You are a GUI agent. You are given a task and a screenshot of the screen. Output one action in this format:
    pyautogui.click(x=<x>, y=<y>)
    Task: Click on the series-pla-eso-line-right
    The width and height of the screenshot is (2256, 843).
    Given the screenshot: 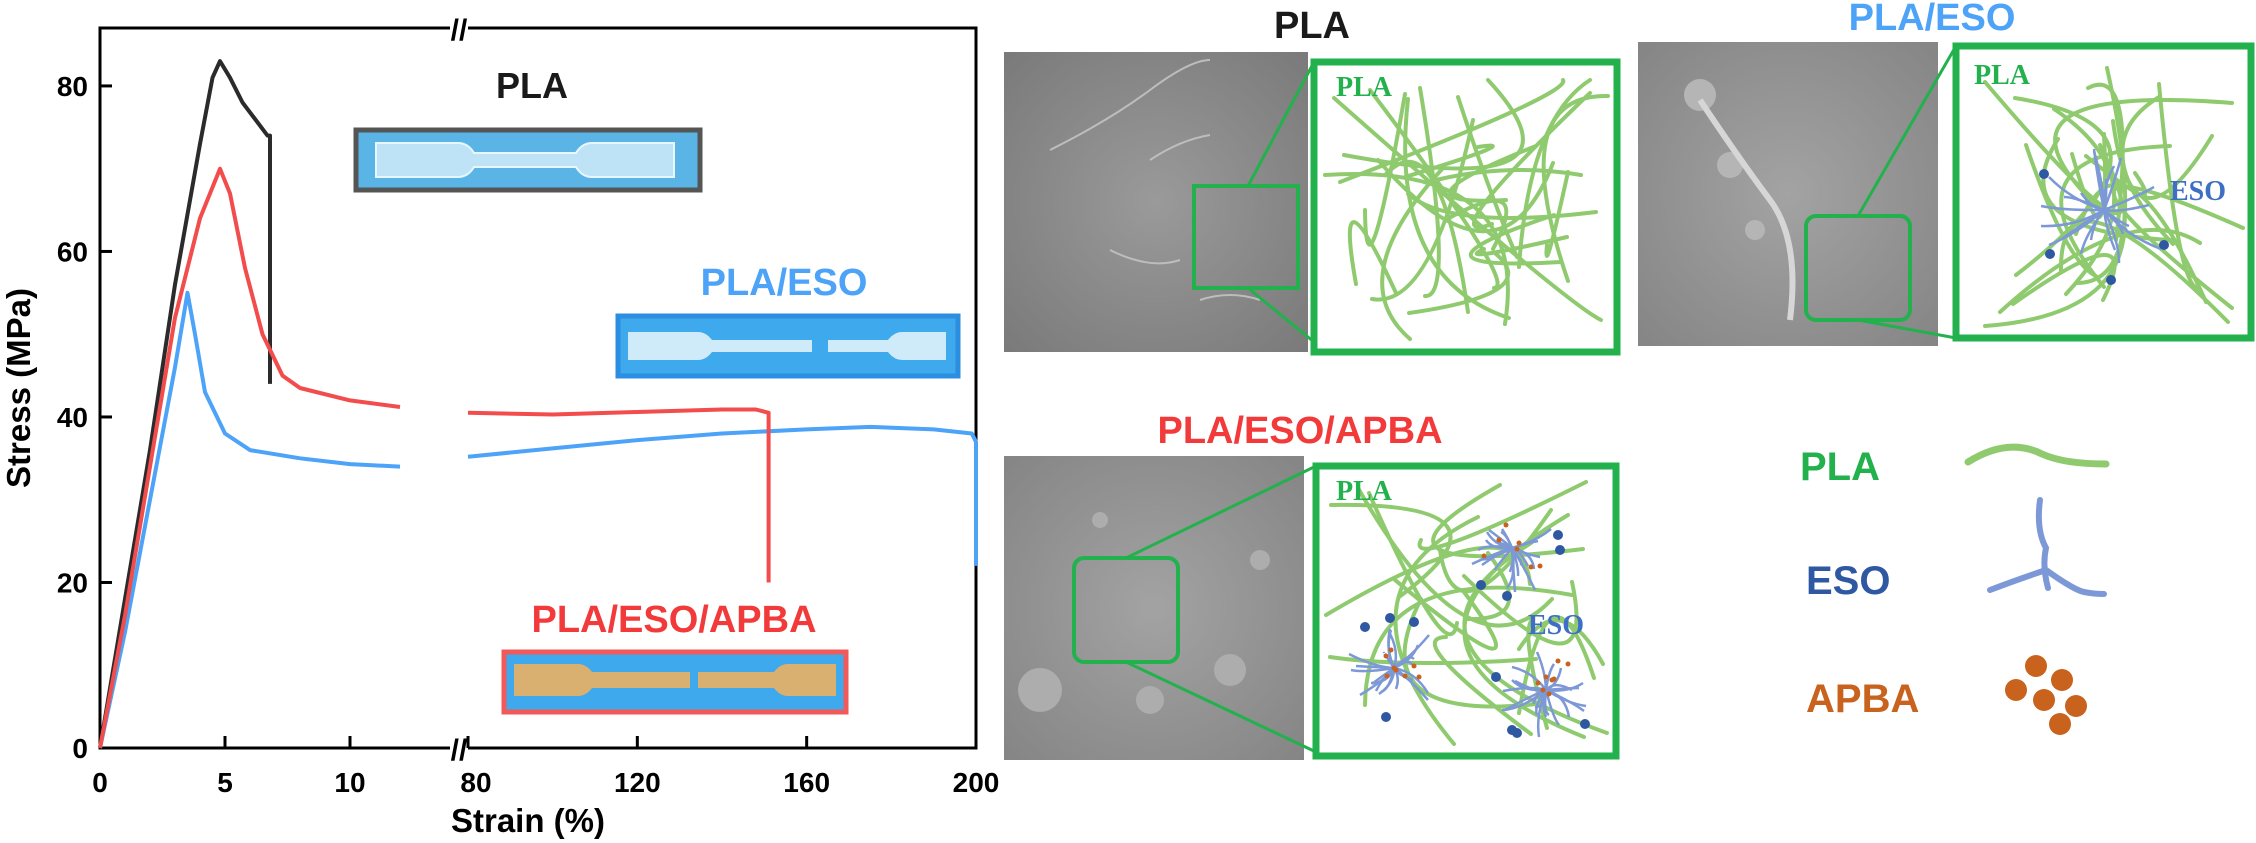 What is the action you would take?
    pyautogui.click(x=722, y=495)
    